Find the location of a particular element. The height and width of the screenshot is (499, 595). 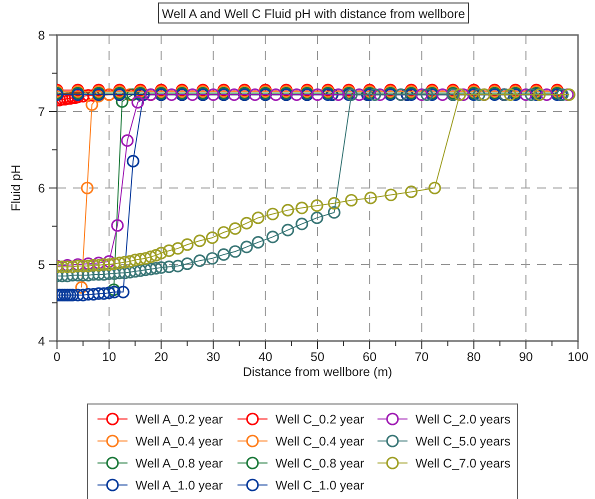

x-tick-label: 80 is located at coordinates (473, 357).